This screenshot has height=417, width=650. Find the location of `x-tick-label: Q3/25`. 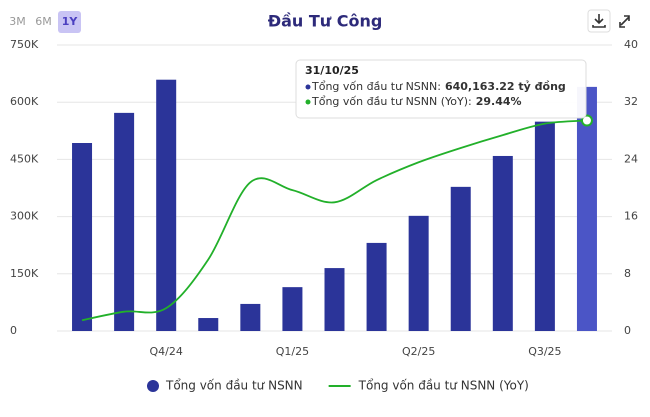

x-tick-label: Q3/25 is located at coordinates (544, 351).